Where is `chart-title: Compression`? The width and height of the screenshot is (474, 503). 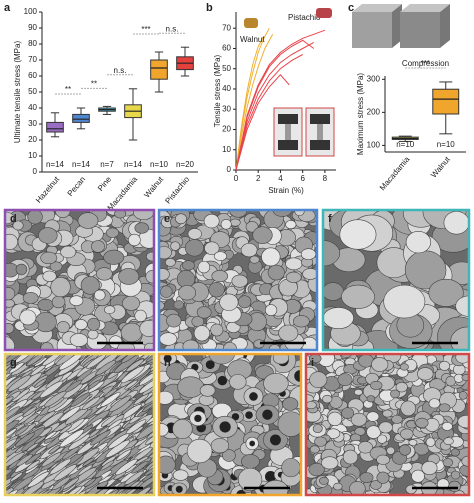 chart-title: Compression is located at coordinates (425, 63).